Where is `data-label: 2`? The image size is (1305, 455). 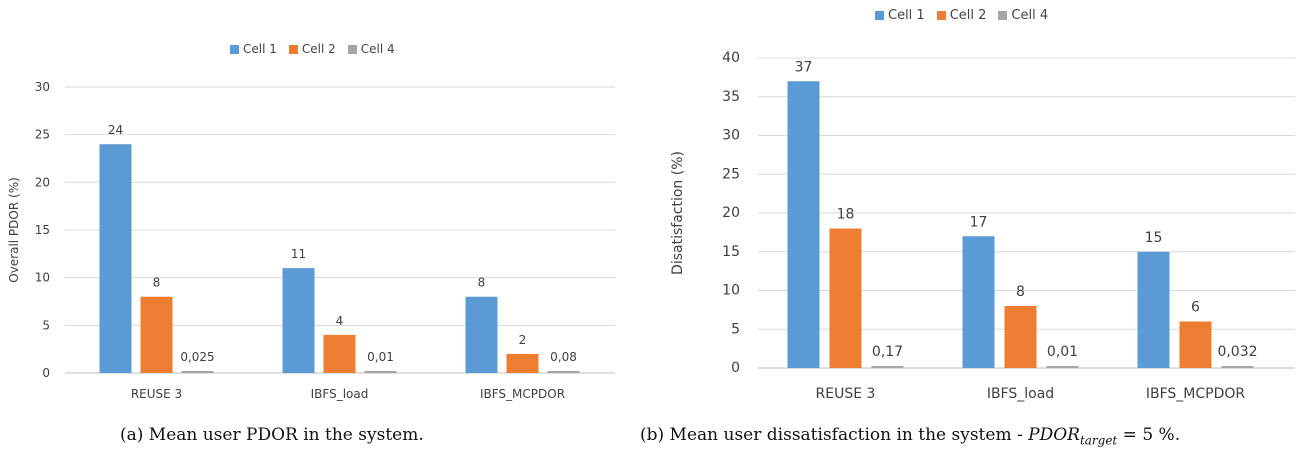 data-label: 2 is located at coordinates (523, 340).